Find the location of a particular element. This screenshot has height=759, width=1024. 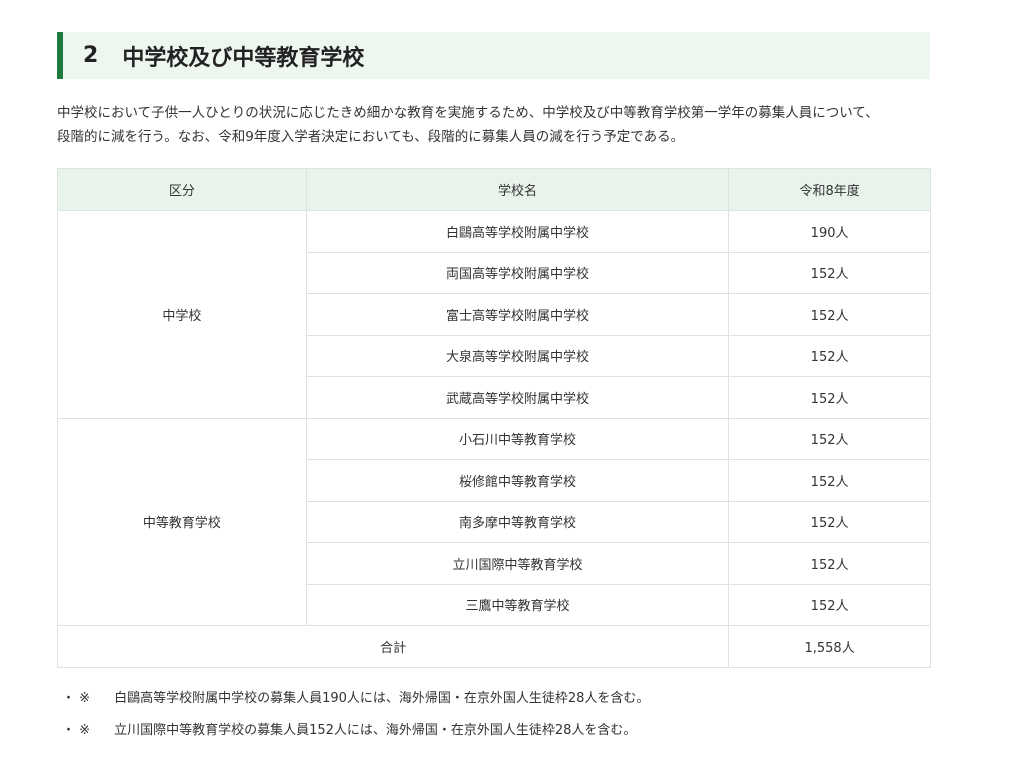

school-name-cell: 桜修館中等教育学校 is located at coordinates (517, 480).